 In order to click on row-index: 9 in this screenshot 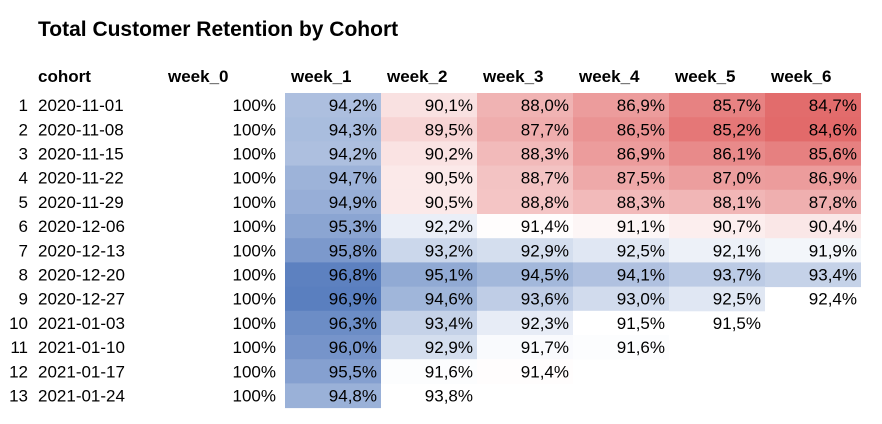, I will do `click(23, 299)`.